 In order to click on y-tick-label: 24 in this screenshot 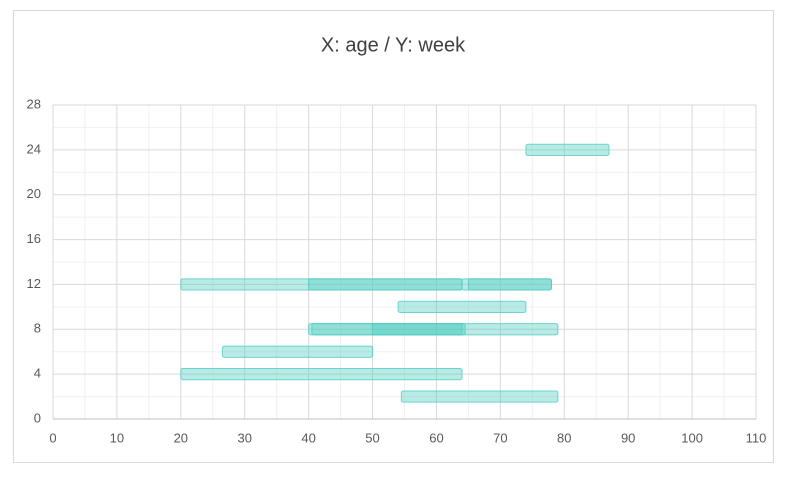, I will do `click(34, 148)`.